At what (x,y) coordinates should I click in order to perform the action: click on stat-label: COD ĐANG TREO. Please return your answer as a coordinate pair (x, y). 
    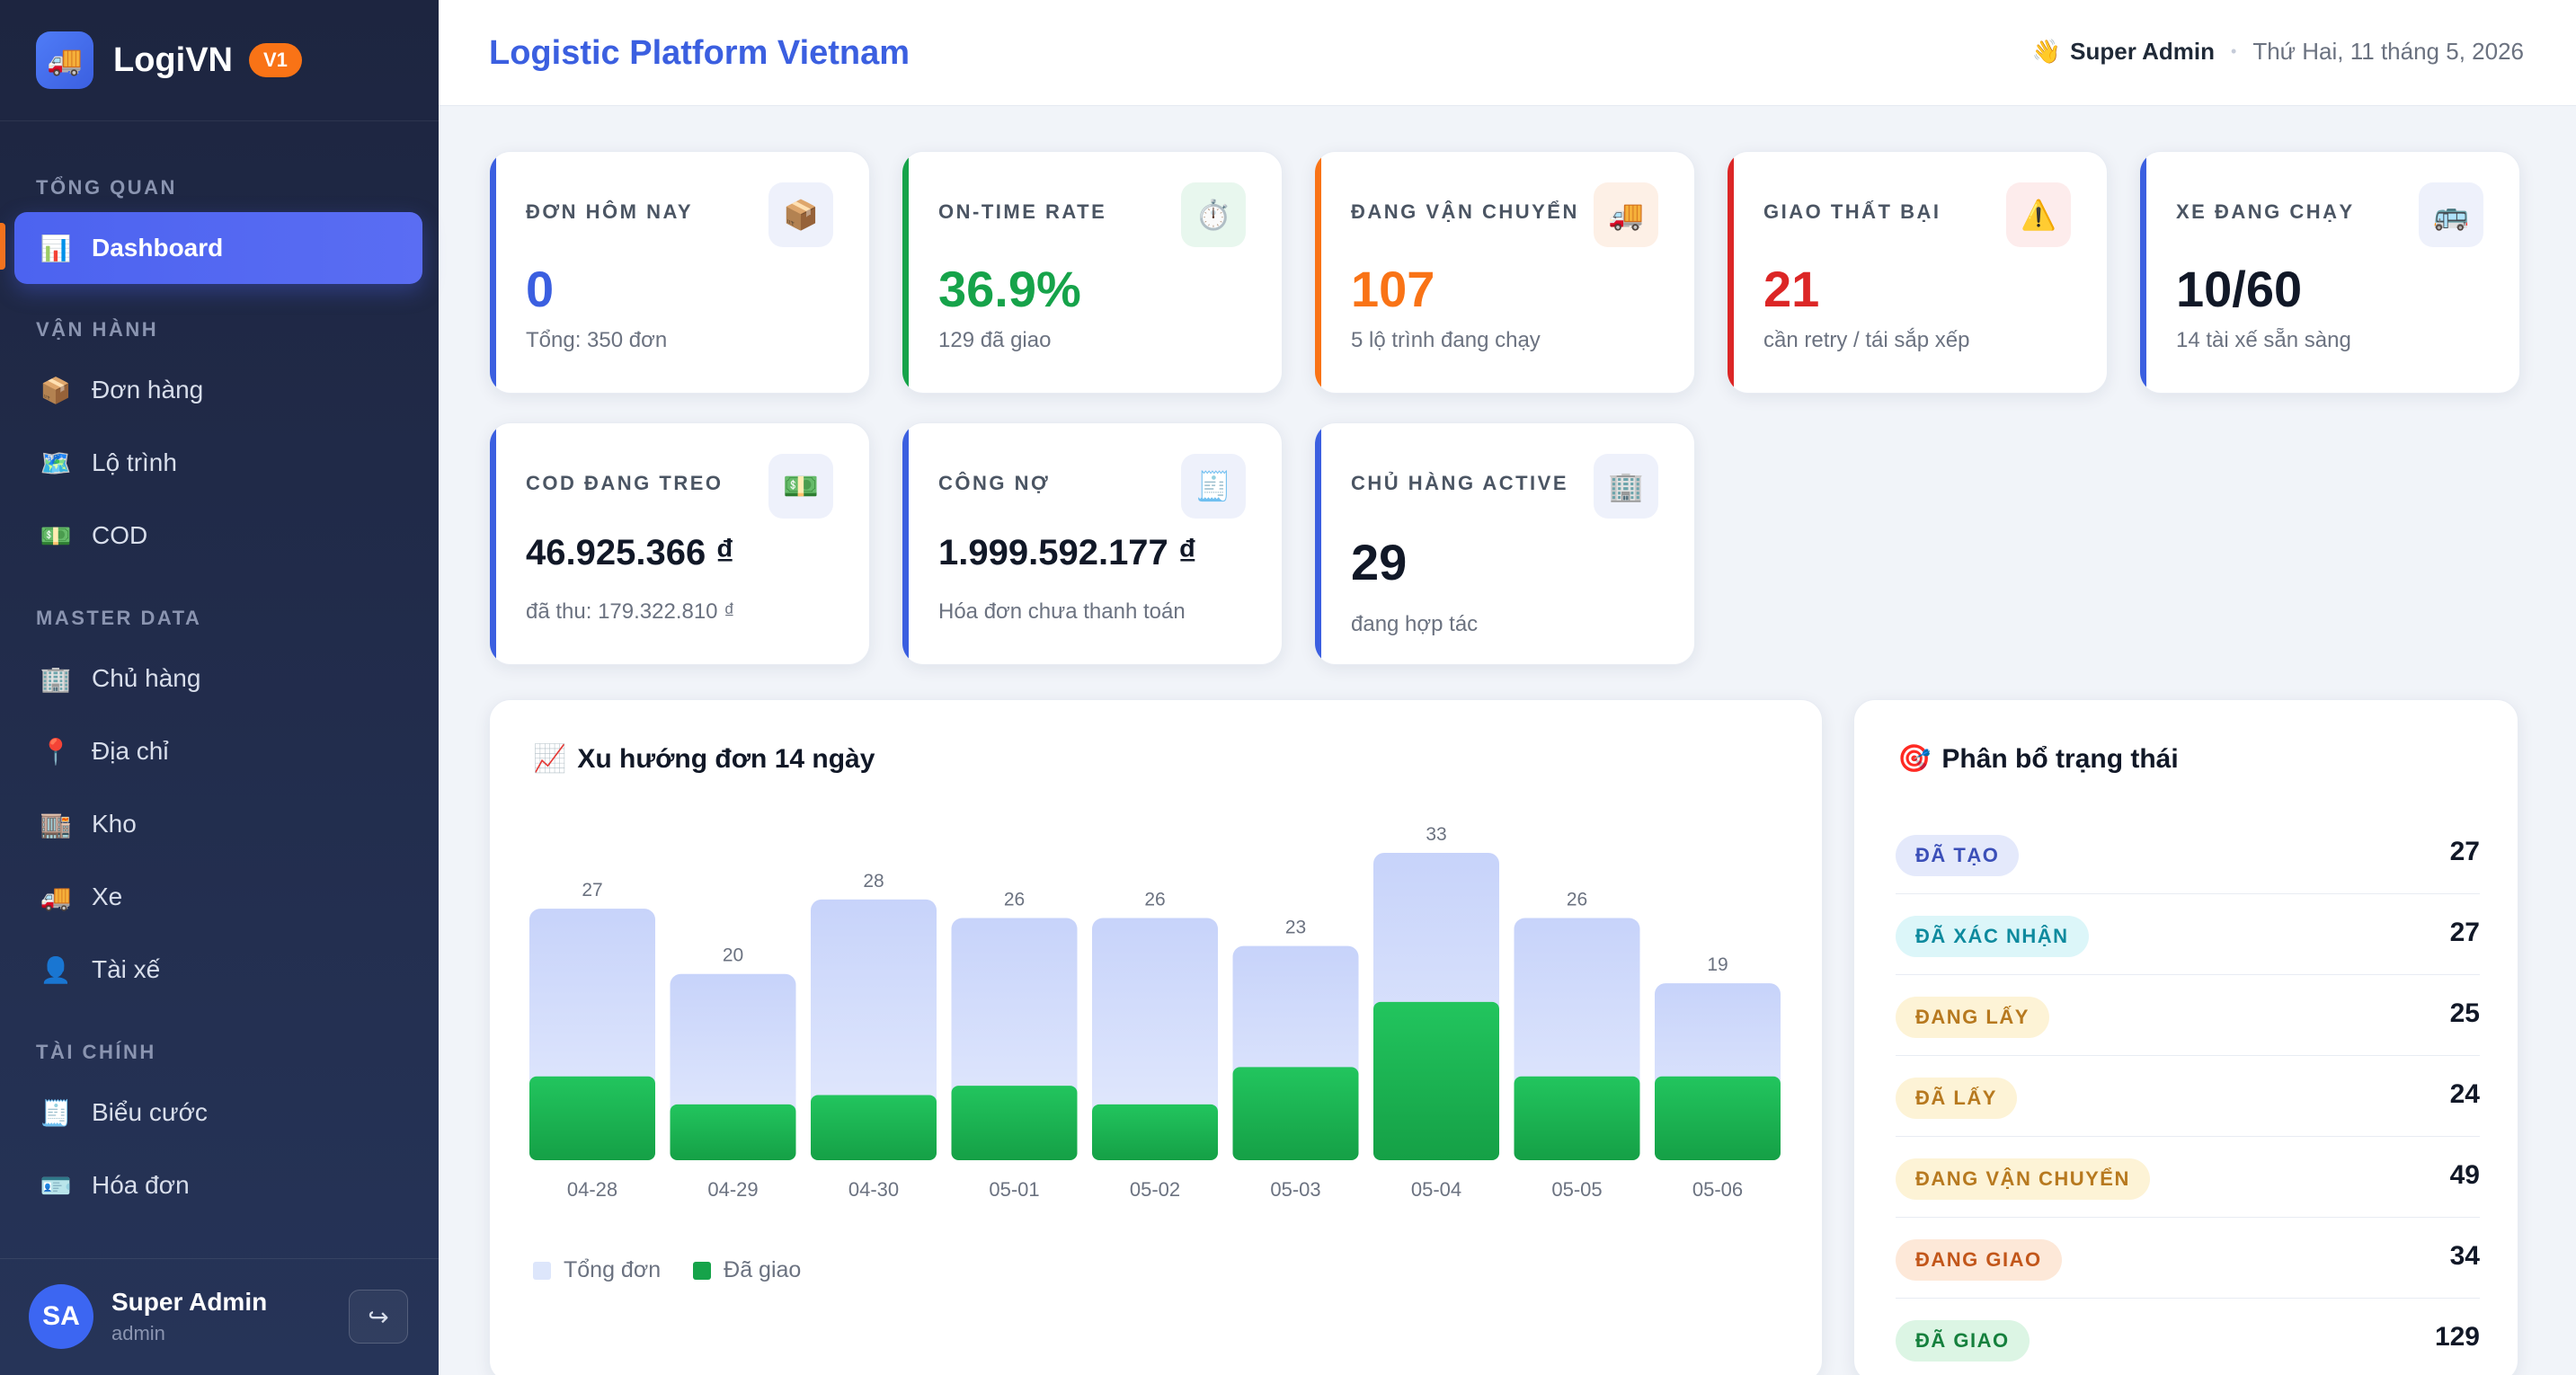
    Looking at the image, I should click on (625, 483).